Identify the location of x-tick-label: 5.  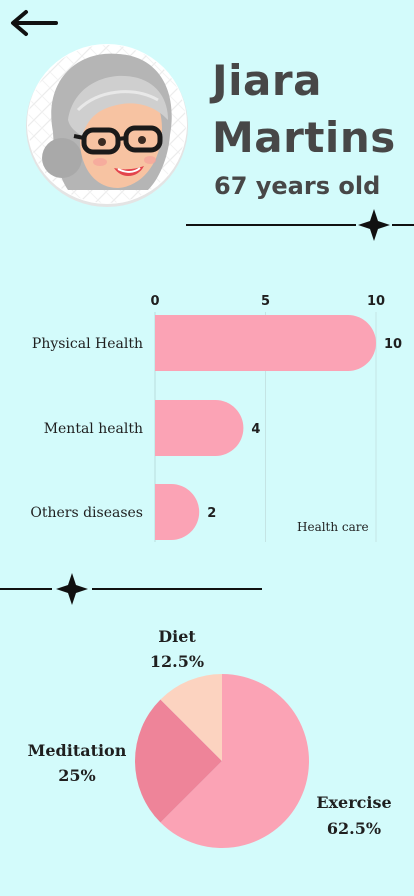
(265, 301).